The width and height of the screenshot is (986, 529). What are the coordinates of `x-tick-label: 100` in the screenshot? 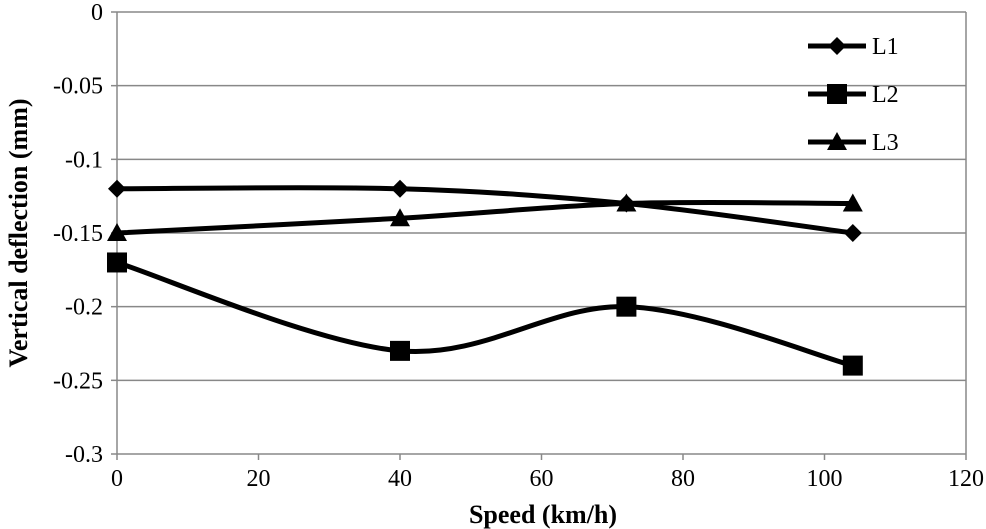 It's located at (825, 479).